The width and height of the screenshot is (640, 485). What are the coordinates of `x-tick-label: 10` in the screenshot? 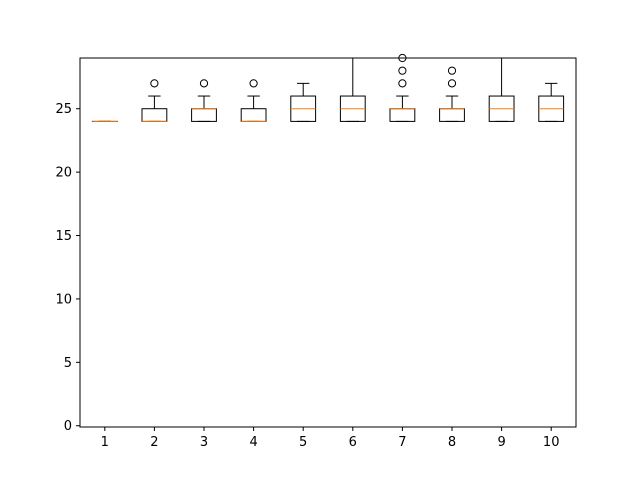 It's located at (551, 442).